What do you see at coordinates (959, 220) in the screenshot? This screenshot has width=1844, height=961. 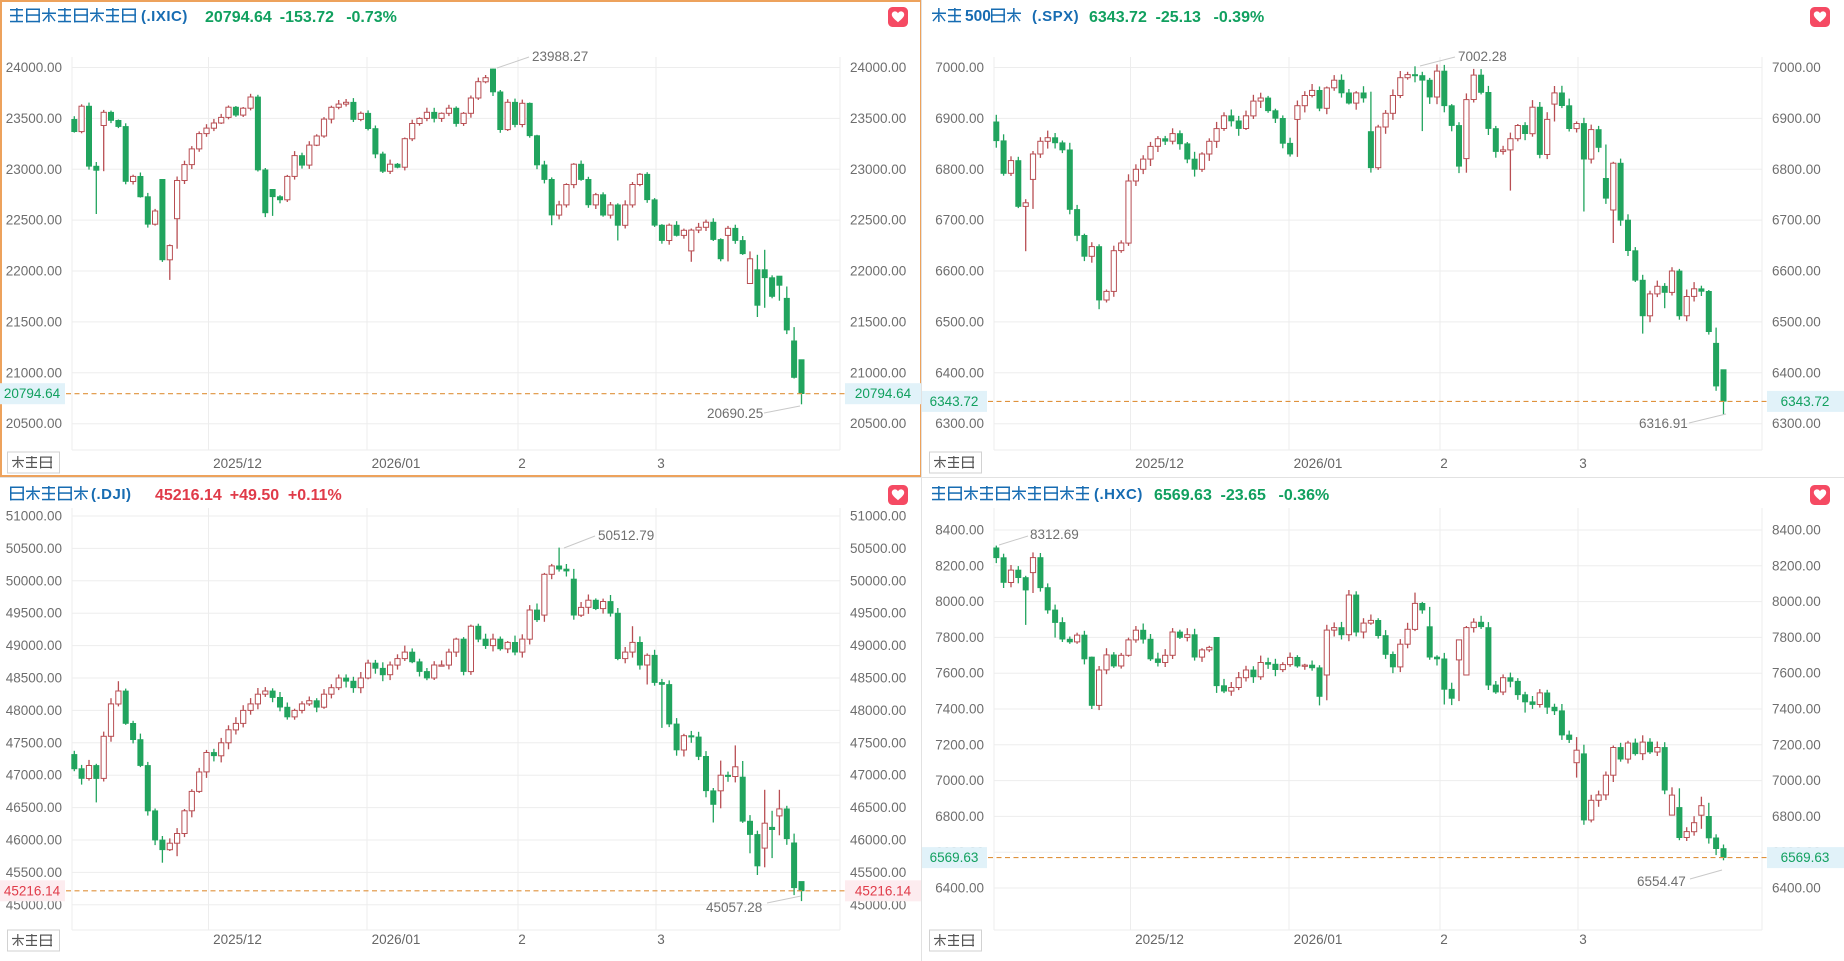 I see `svg-text: 6700.00` at bounding box center [959, 220].